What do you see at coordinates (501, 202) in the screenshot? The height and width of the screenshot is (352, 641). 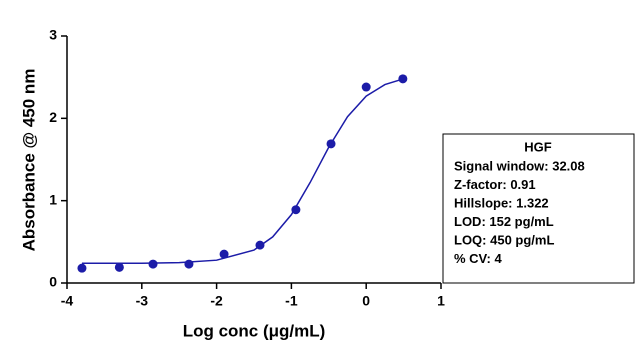 I see `annotation-line: Hillslope: 1.322` at bounding box center [501, 202].